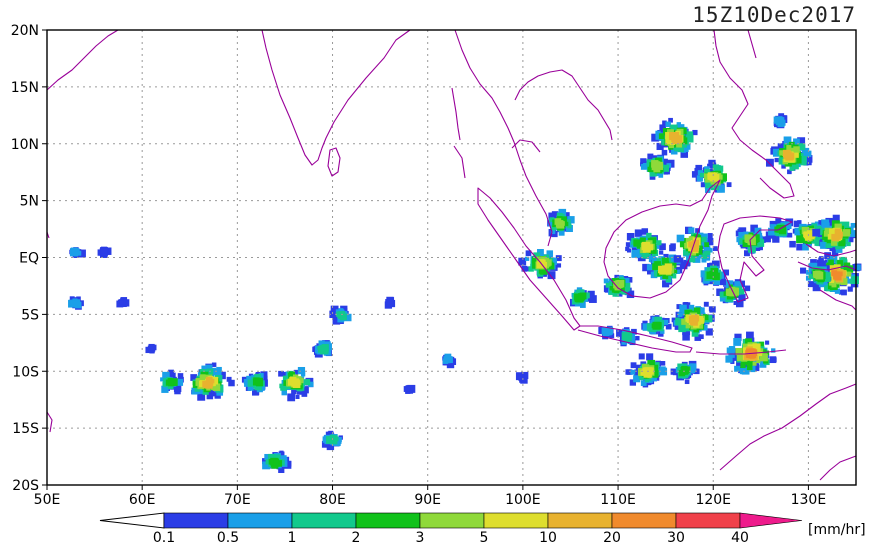 This screenshot has width=880, height=544. Describe the element at coordinates (771, 520) in the screenshot. I see `legend-over-arrow` at that location.